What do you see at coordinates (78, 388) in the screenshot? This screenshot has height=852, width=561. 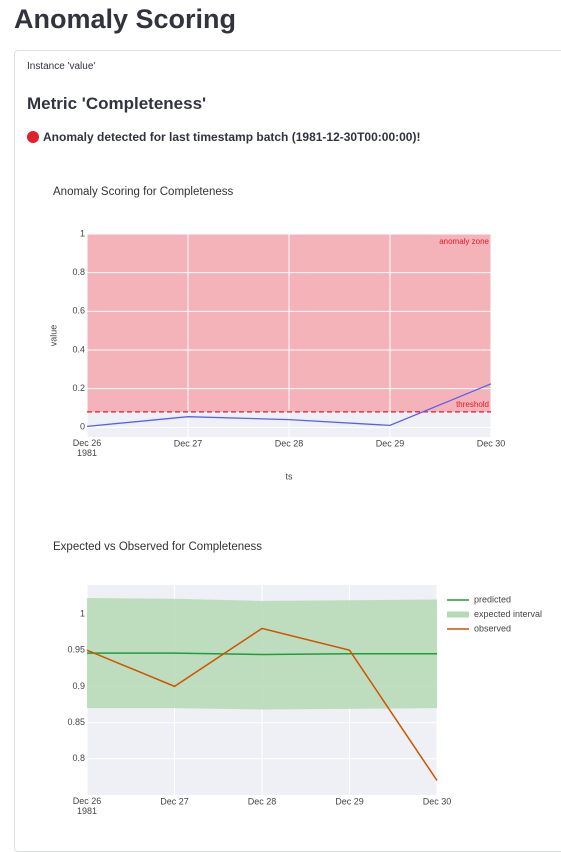 I see `y-tick-label: 0.2` at bounding box center [78, 388].